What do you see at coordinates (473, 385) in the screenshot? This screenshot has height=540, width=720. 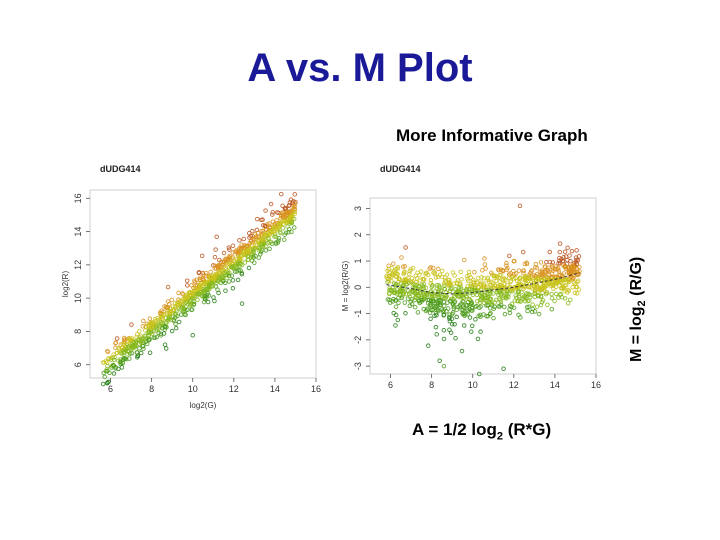 I see `x-tick-label: 10` at bounding box center [473, 385].